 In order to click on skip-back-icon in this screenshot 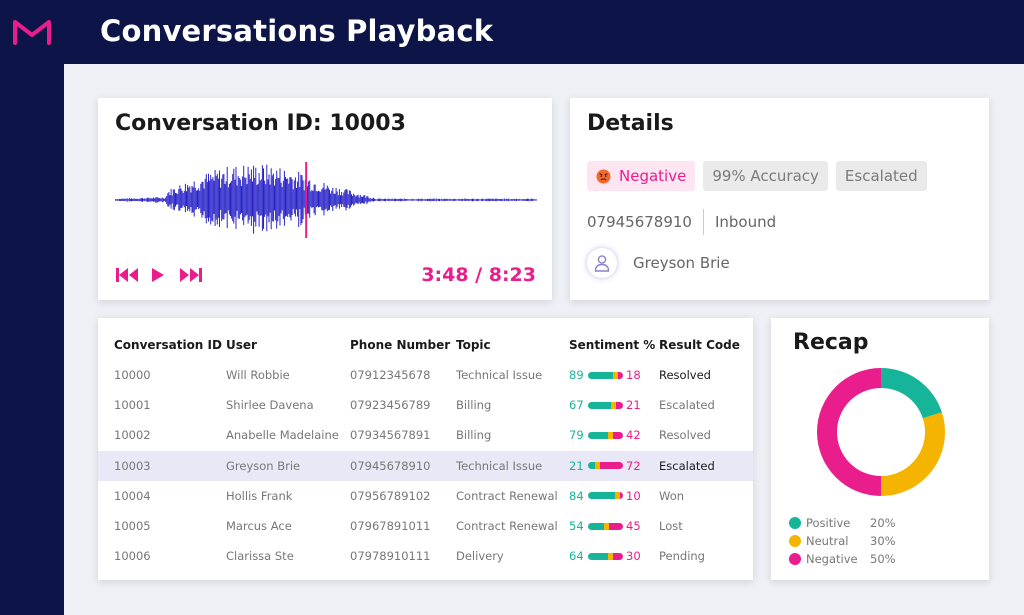, I will do `click(126, 275)`.